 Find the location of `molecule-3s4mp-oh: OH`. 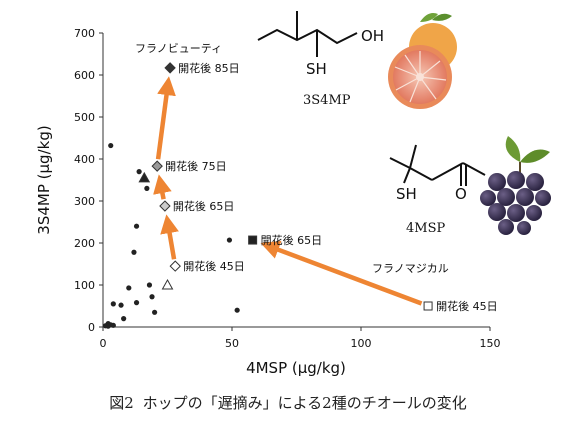

molecule-3s4mp-oh: OH is located at coordinates (372, 36).